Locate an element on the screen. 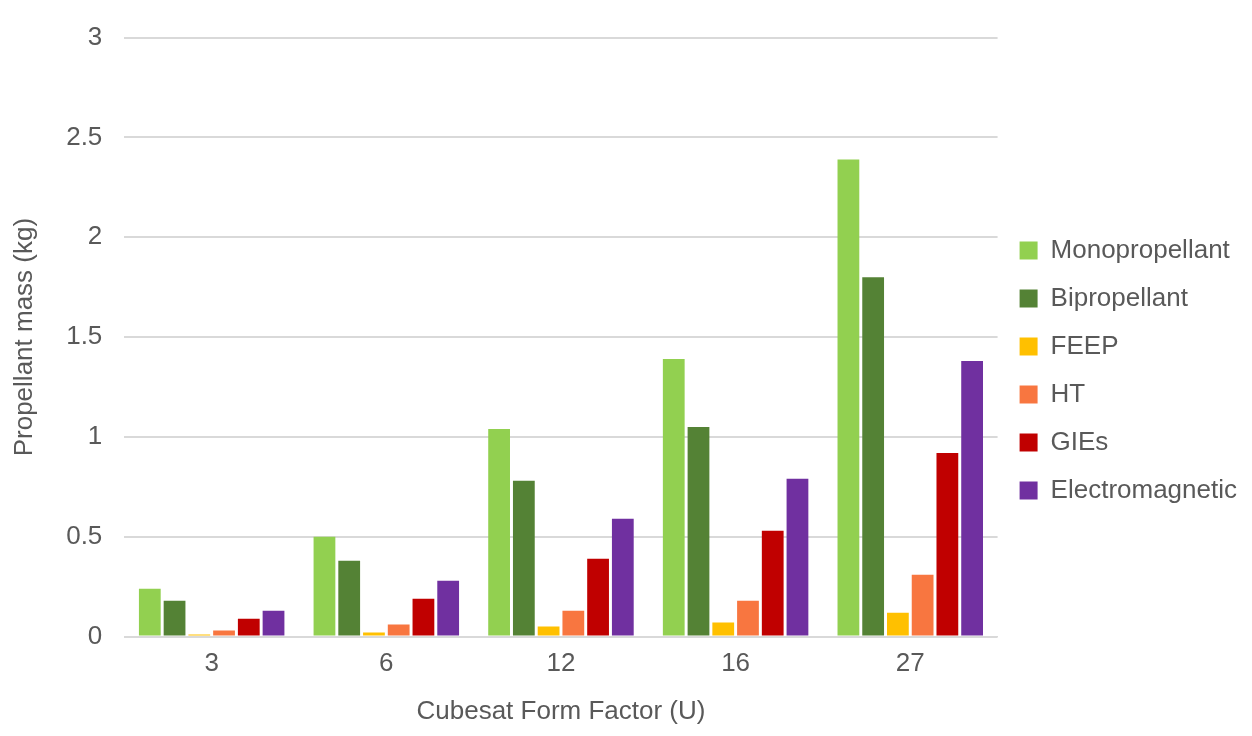  x-tick-label: 6 is located at coordinates (386, 662).